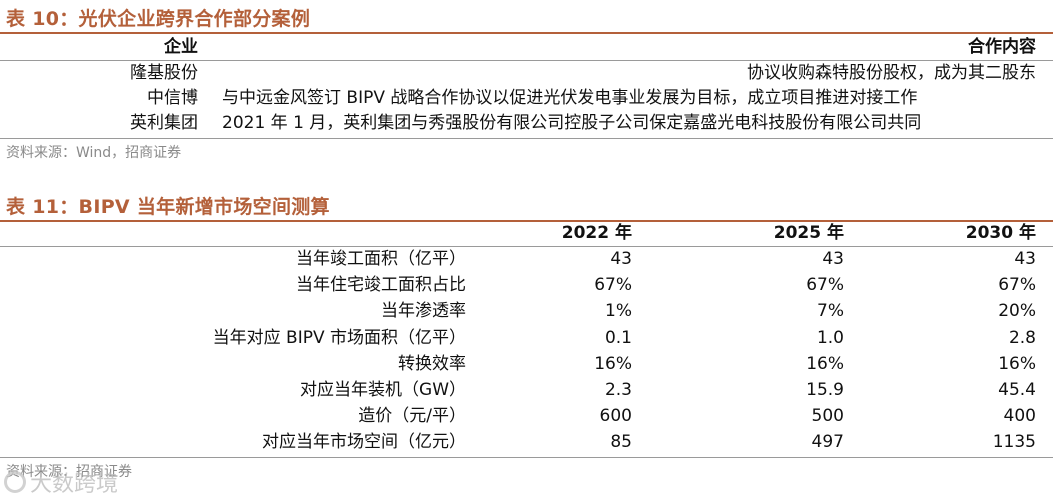  What do you see at coordinates (891, 73) in the screenshot?
I see `table10-row-content: 协议收购森特股份股权，成为其二股东` at bounding box center [891, 73].